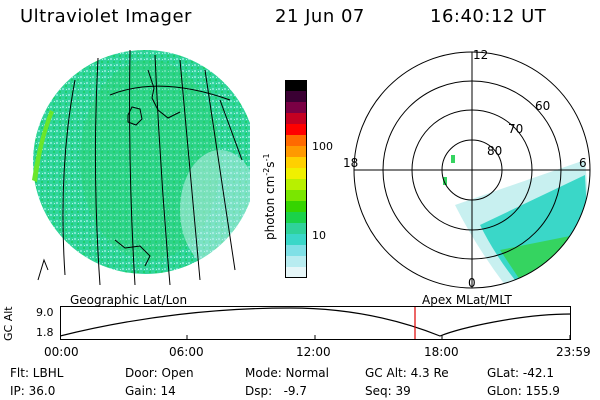 Image resolution: width=600 pixels, height=400 pixels. I want to click on time-label: 16:40:12 UT, so click(488, 16).